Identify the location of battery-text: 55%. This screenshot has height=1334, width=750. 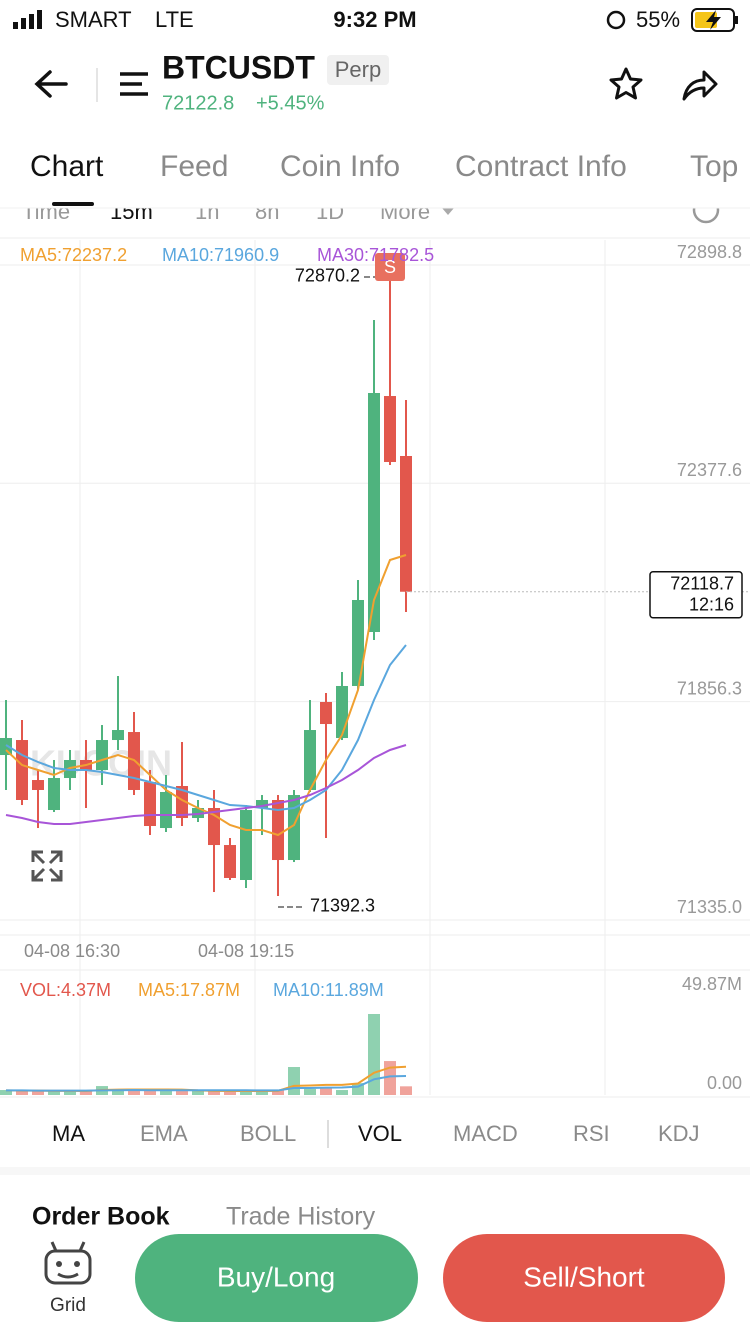
(658, 19).